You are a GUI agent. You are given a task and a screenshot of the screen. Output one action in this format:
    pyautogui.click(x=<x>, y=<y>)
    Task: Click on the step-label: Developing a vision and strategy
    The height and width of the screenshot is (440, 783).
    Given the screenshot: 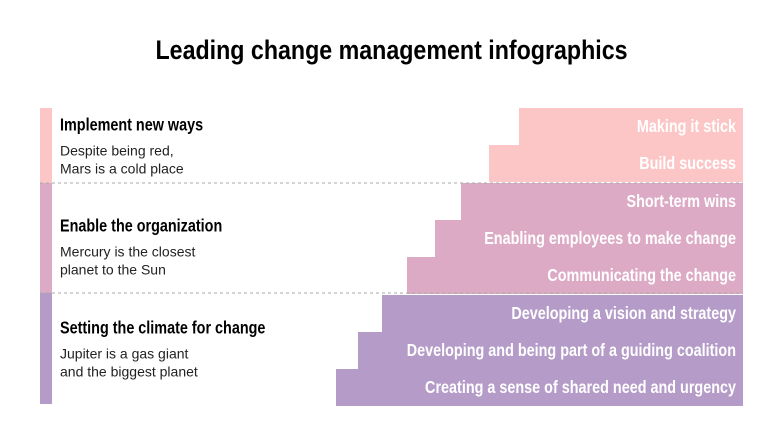 What is the action you would take?
    pyautogui.click(x=623, y=314)
    